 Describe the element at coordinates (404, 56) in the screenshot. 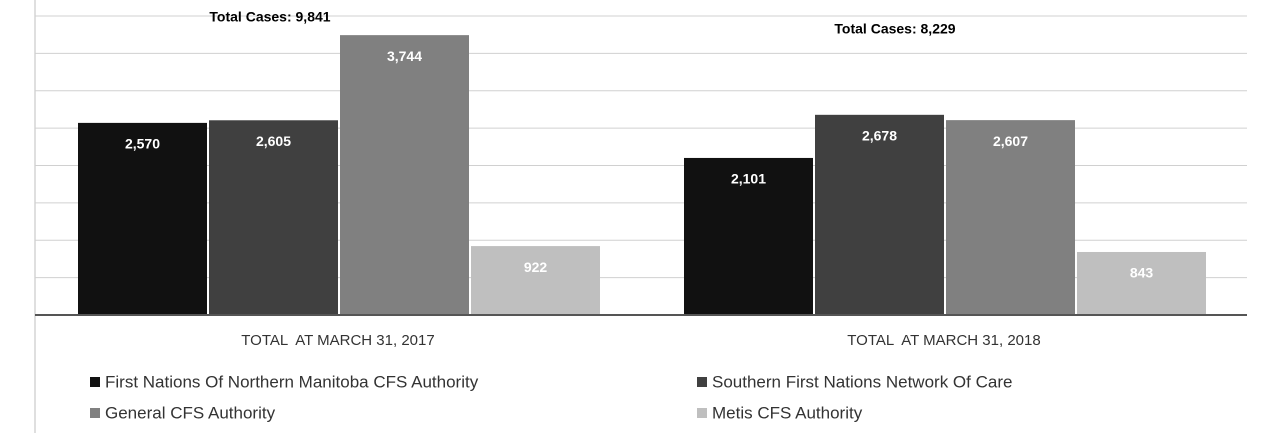

I see `data-label: 3,744` at that location.